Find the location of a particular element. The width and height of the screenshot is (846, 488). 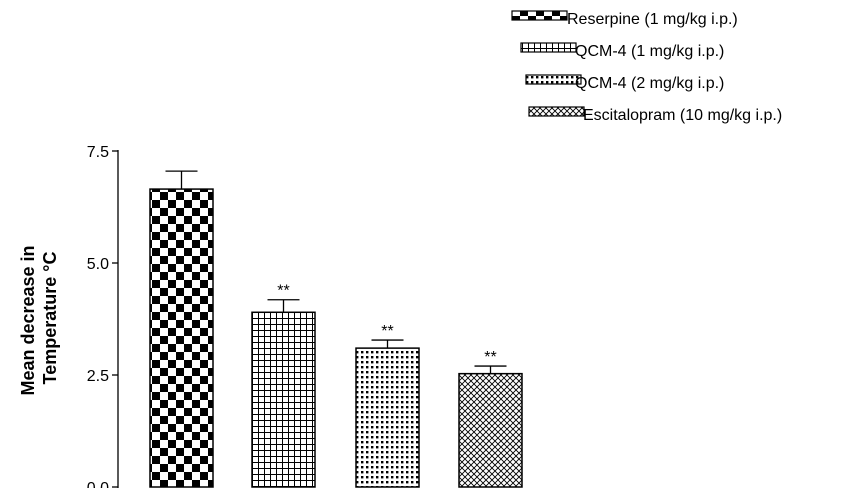

legend-label: QCM-4 (1 mg/kg i.p.) is located at coordinates (649, 51).